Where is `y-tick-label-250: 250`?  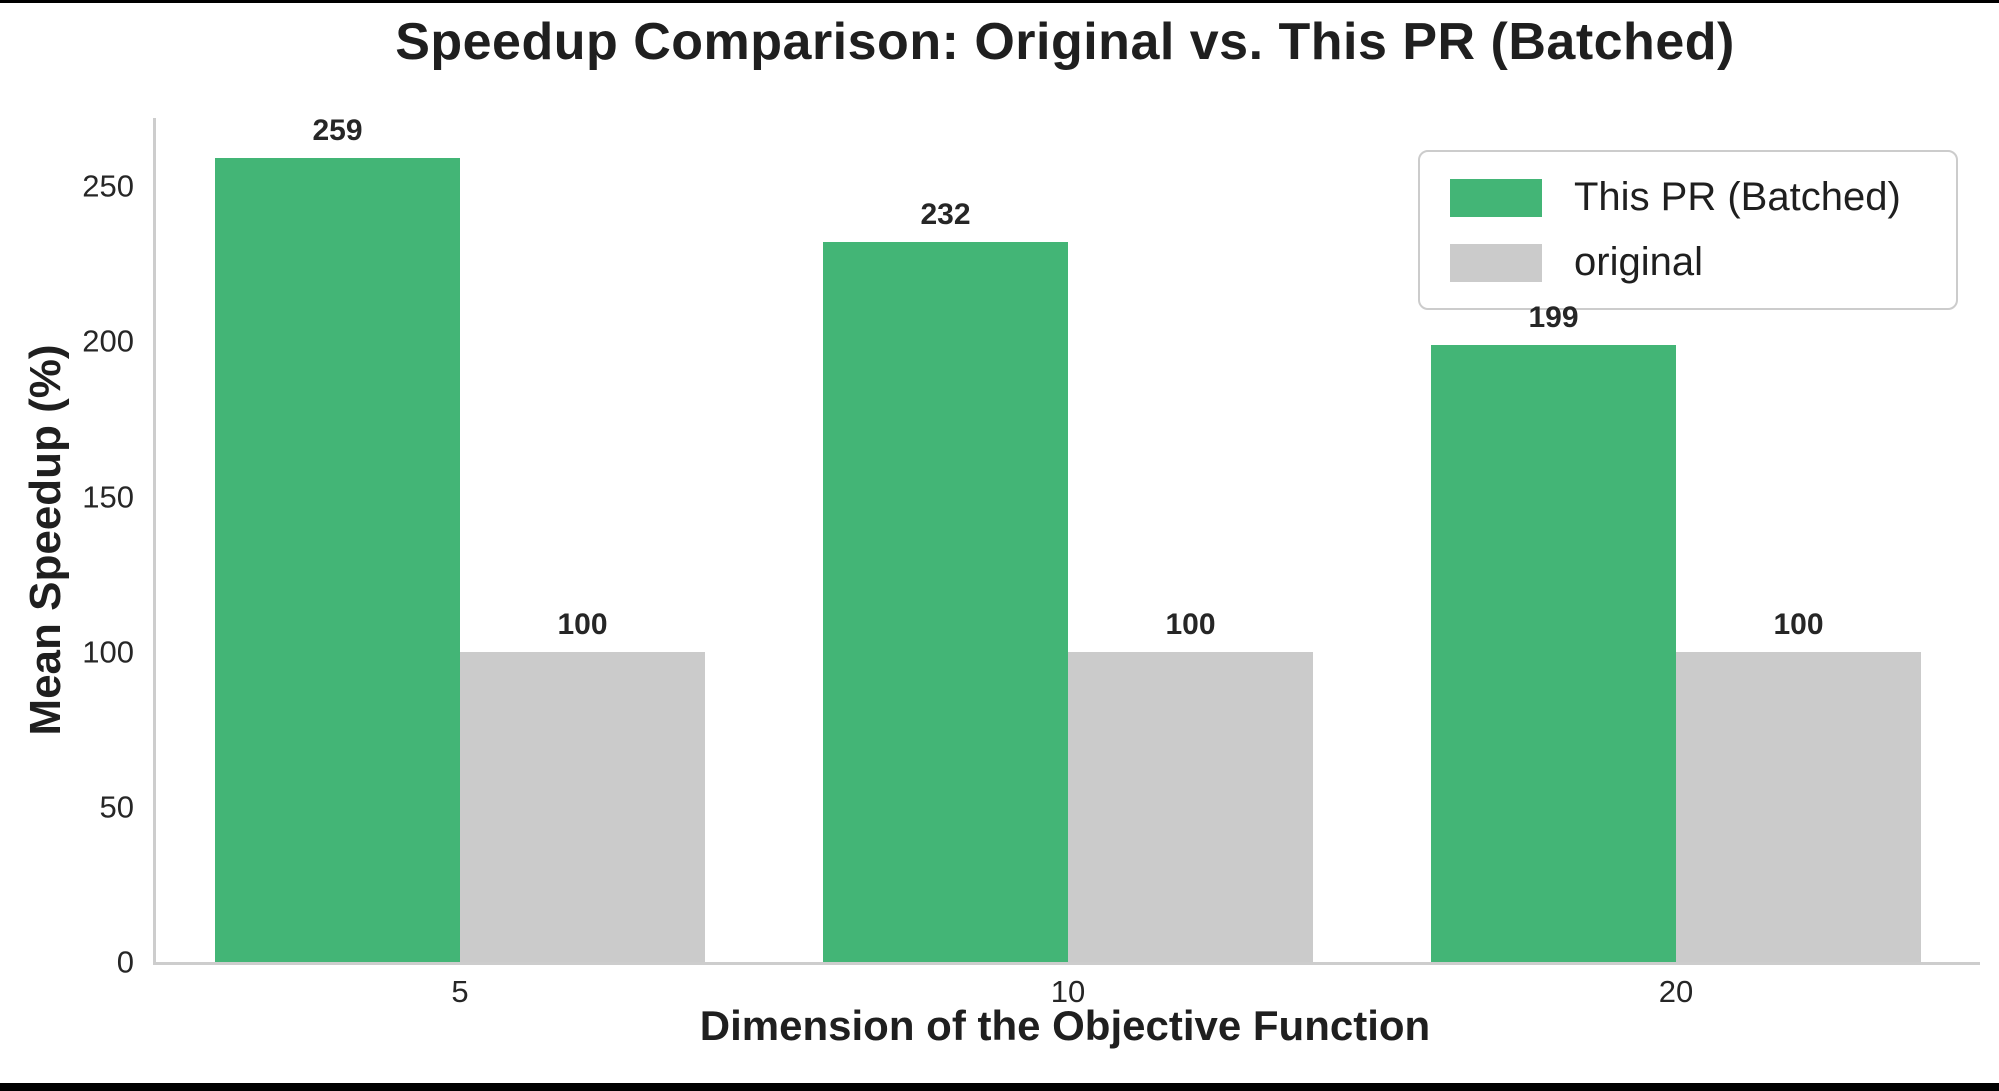 y-tick-label-250: 250 is located at coordinates (108, 186).